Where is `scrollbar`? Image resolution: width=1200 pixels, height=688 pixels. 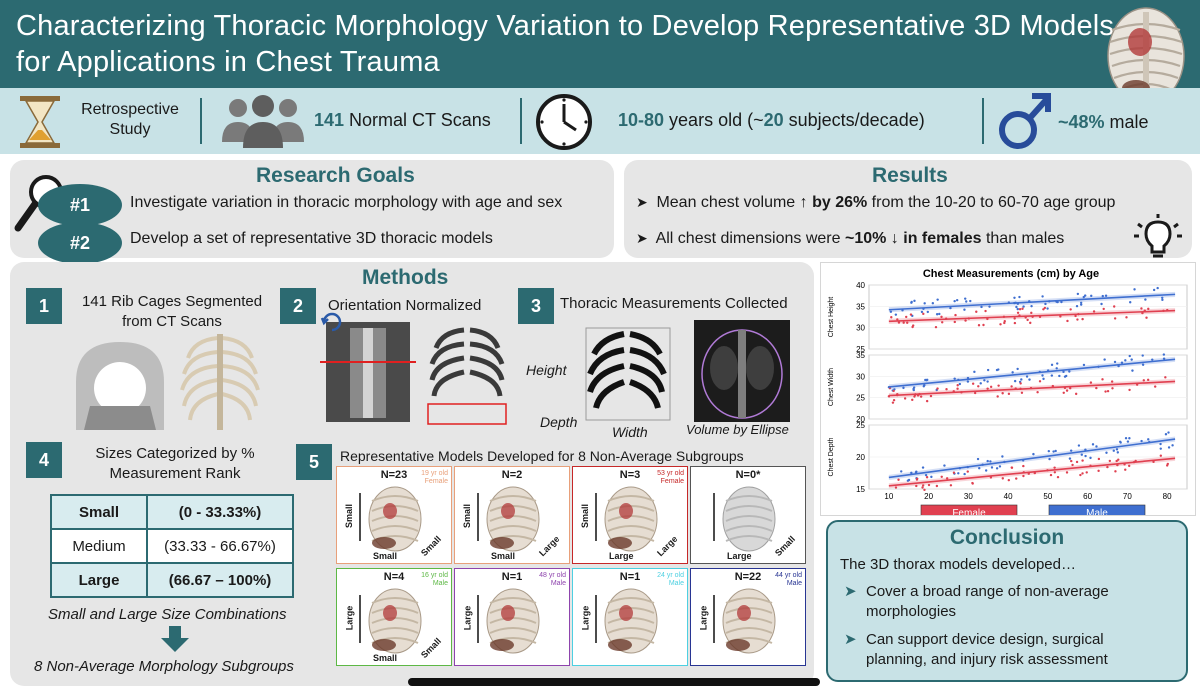
scrollbar is located at coordinates (614, 682).